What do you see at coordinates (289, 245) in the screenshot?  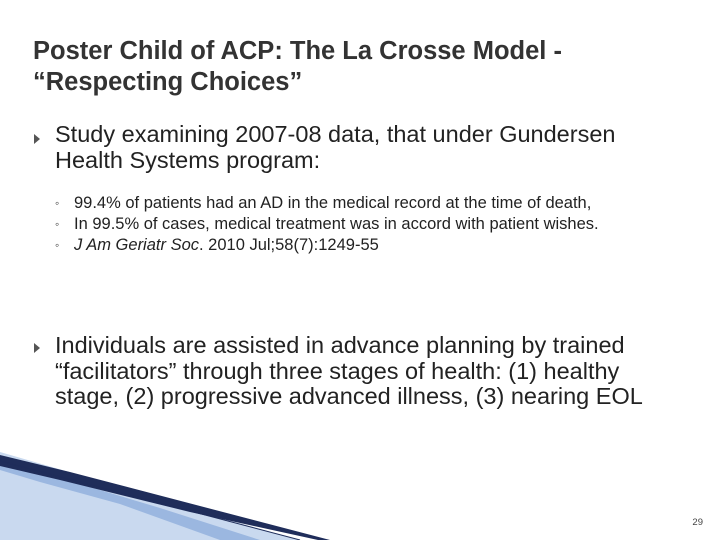 I see `citation-details: . 2010 Jul;58(7):1249-55` at bounding box center [289, 245].